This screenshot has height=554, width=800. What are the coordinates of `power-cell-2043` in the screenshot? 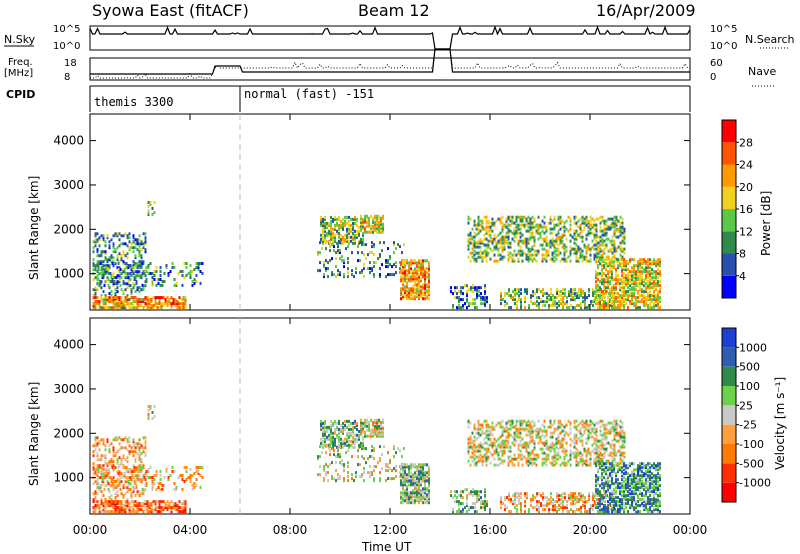 It's located at (596, 219).